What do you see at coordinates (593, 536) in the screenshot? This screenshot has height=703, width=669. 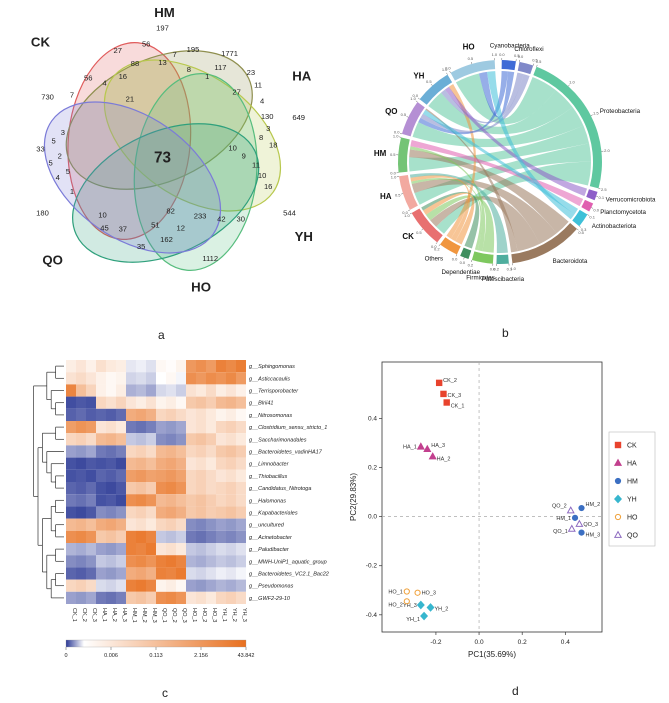 I see `pca-point-label: HM_3` at bounding box center [593, 536].